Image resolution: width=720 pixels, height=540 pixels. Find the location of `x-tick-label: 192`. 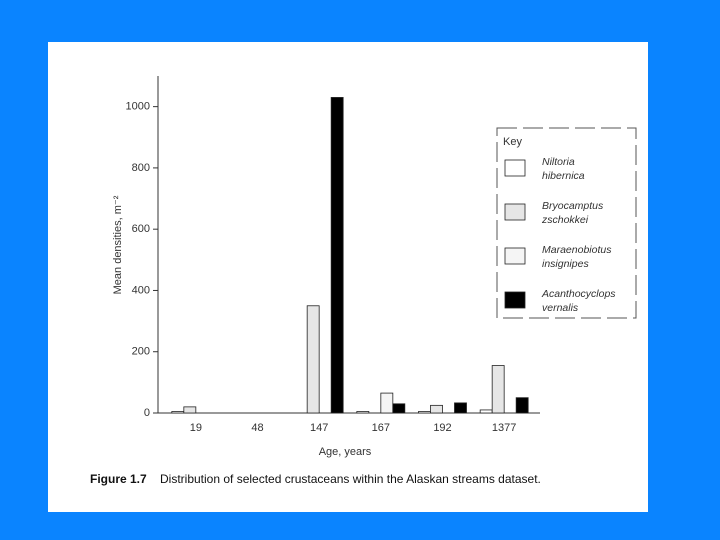

x-tick-label: 192 is located at coordinates (442, 428).